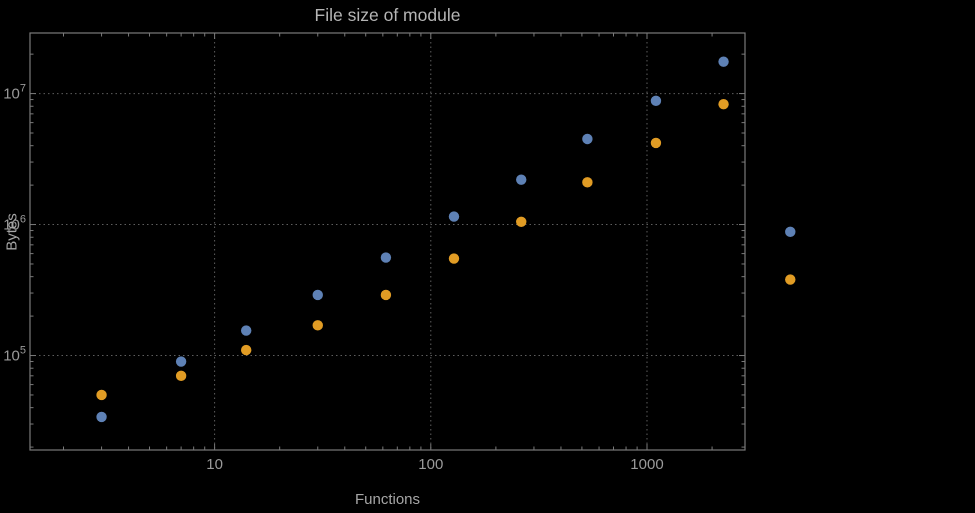 This screenshot has width=975, height=513. Describe the element at coordinates (14, 93) in the screenshot. I see `y-tick-label: 10⁷` at that location.